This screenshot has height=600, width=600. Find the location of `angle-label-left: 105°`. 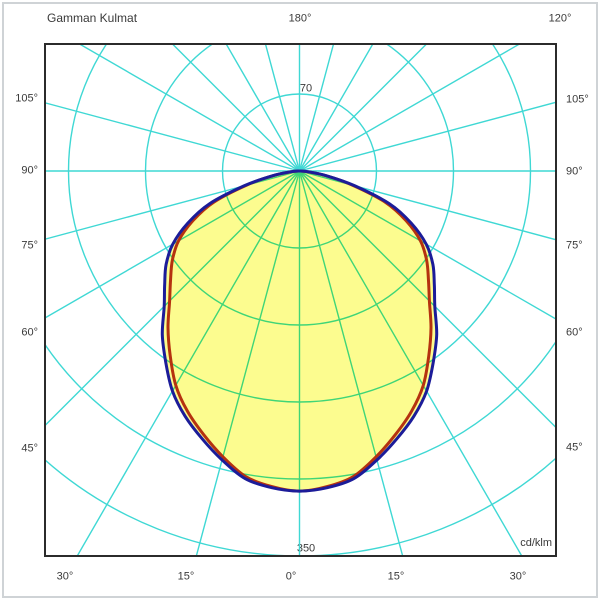

angle-label-left: 105° is located at coordinates (26, 98).